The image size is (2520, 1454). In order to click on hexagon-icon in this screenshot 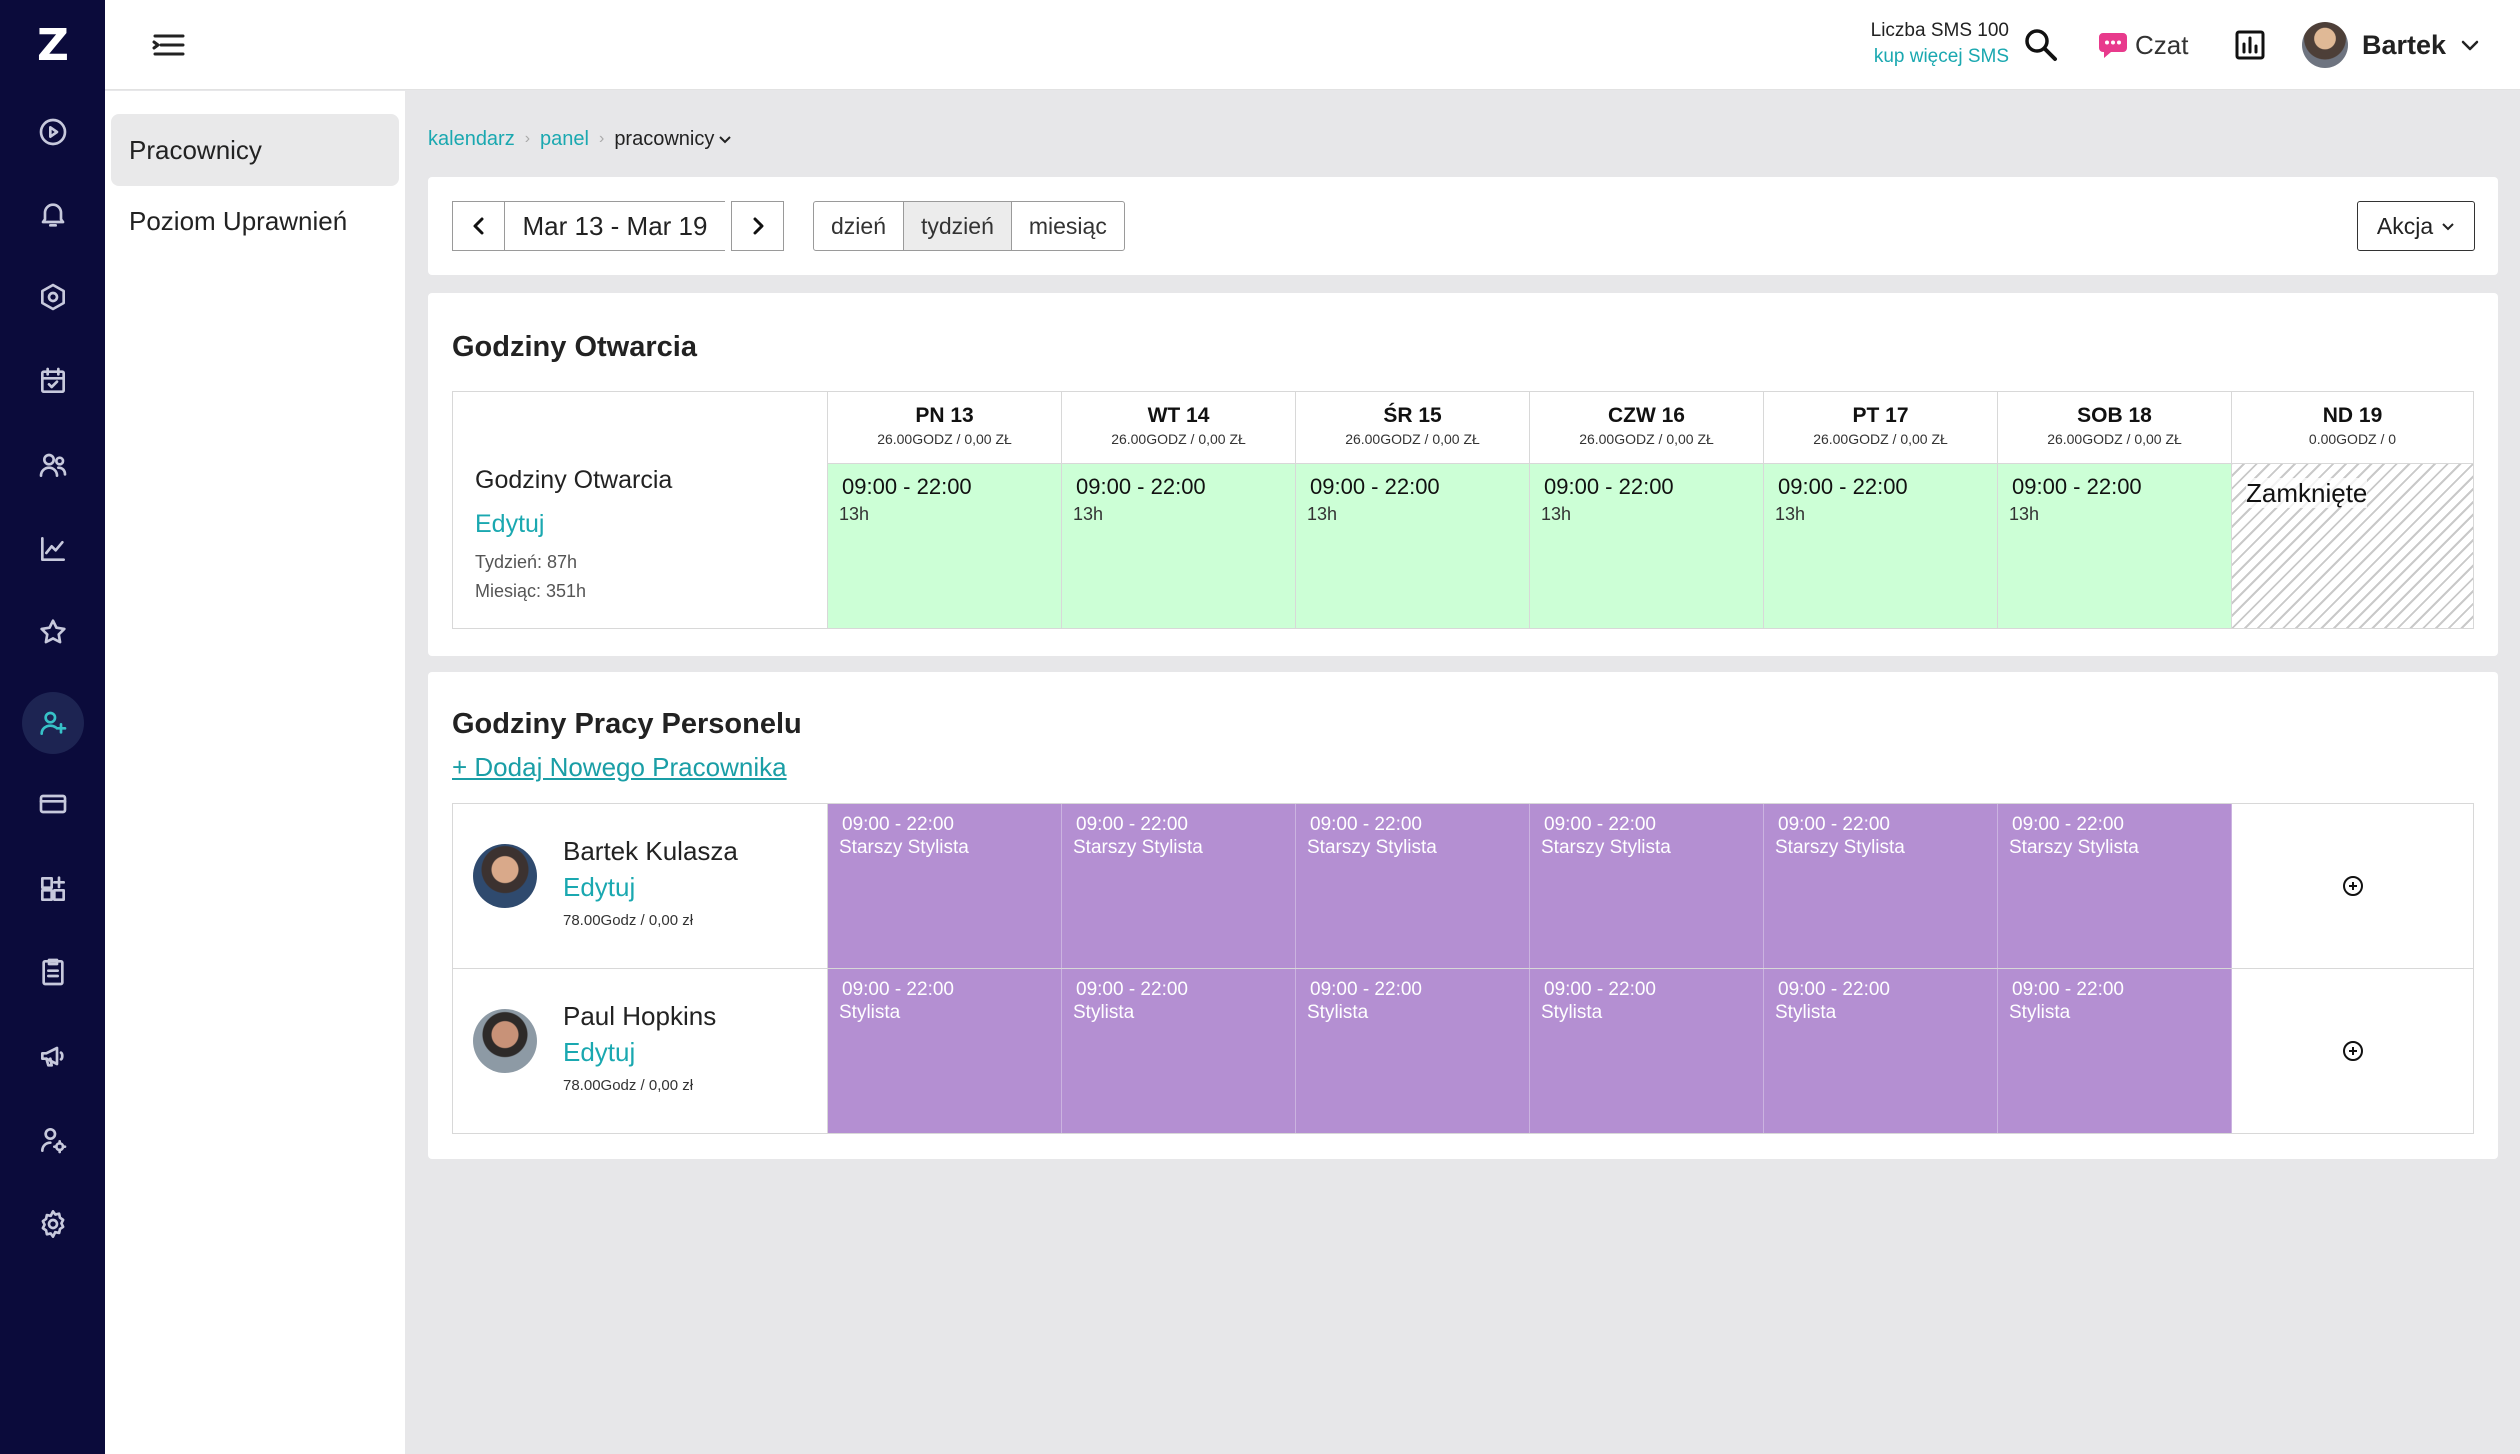, I will do `click(53, 297)`.